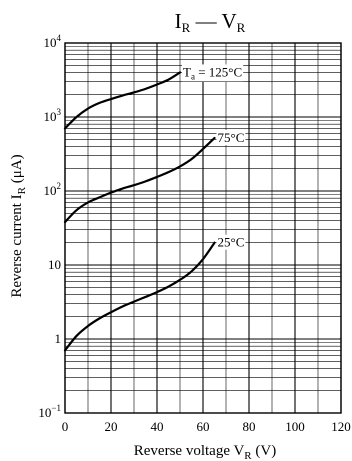  Describe the element at coordinates (341, 426) in the screenshot. I see `x-tick-label: 120` at that location.